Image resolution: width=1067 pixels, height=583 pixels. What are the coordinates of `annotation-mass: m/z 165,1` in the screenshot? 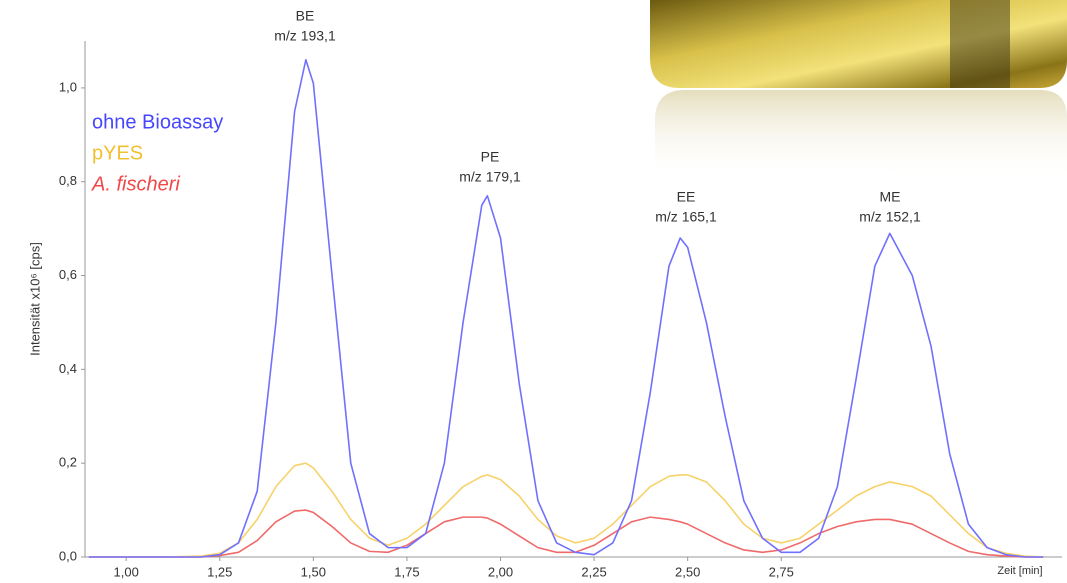 It's located at (686, 217).